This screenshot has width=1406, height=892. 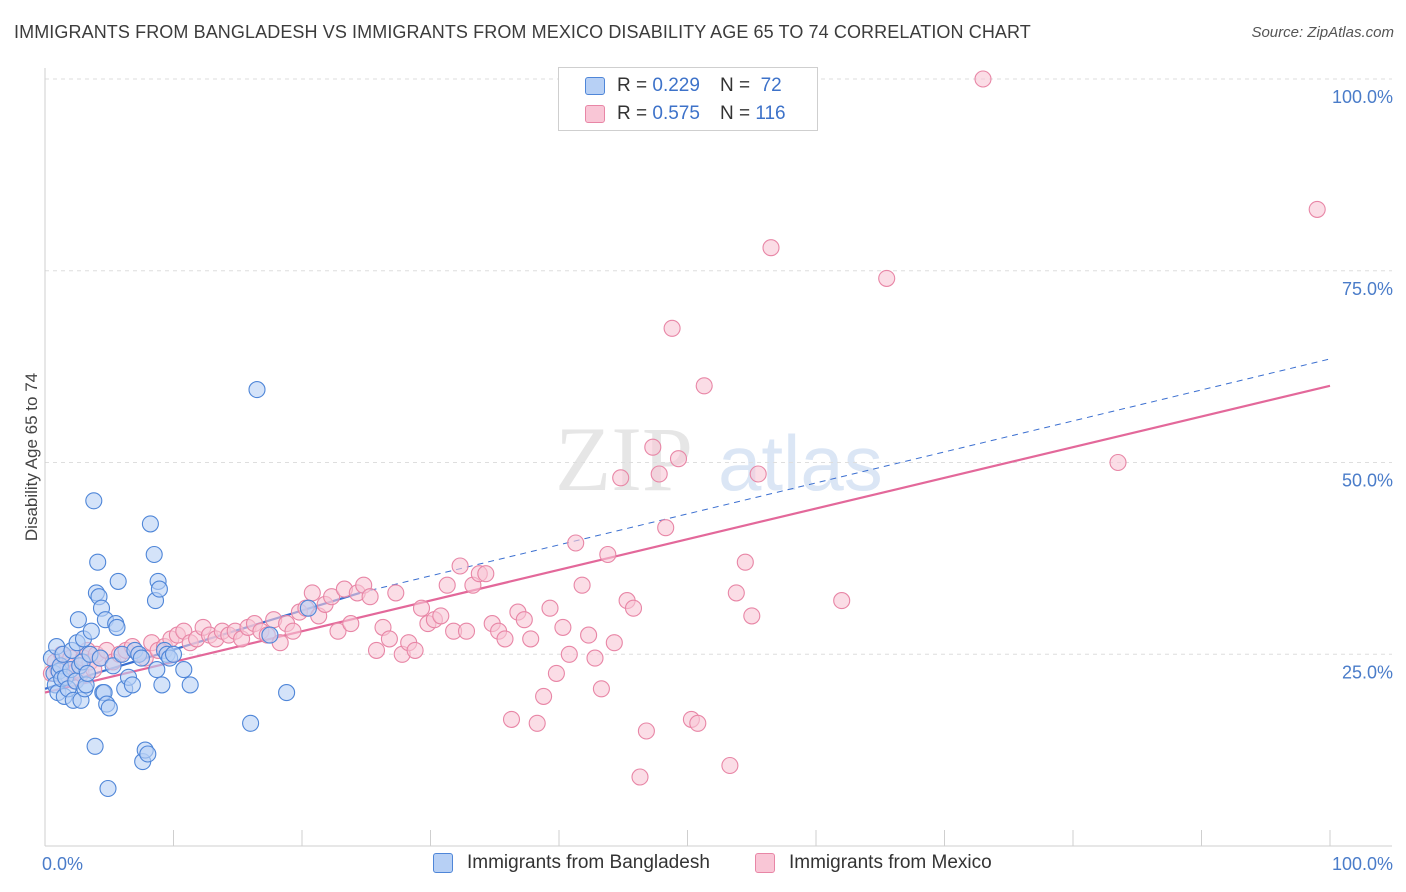 I want to click on bottom-legend-bangladesh: Immigrants from Bangladesh, so click(x=571, y=863).